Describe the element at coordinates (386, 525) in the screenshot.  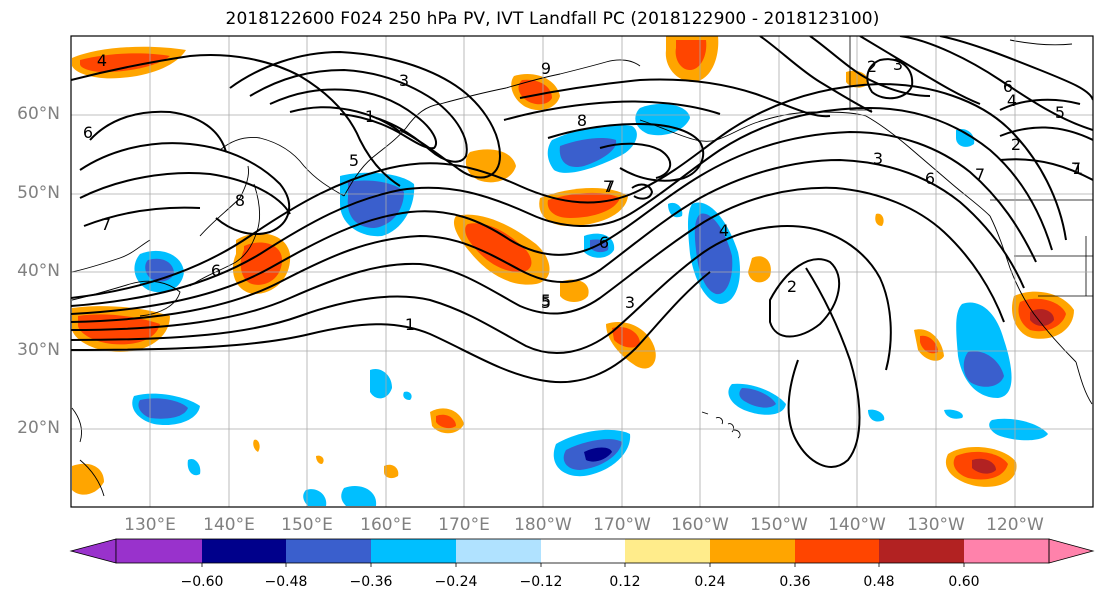
I see `lon-label: 160°E` at that location.